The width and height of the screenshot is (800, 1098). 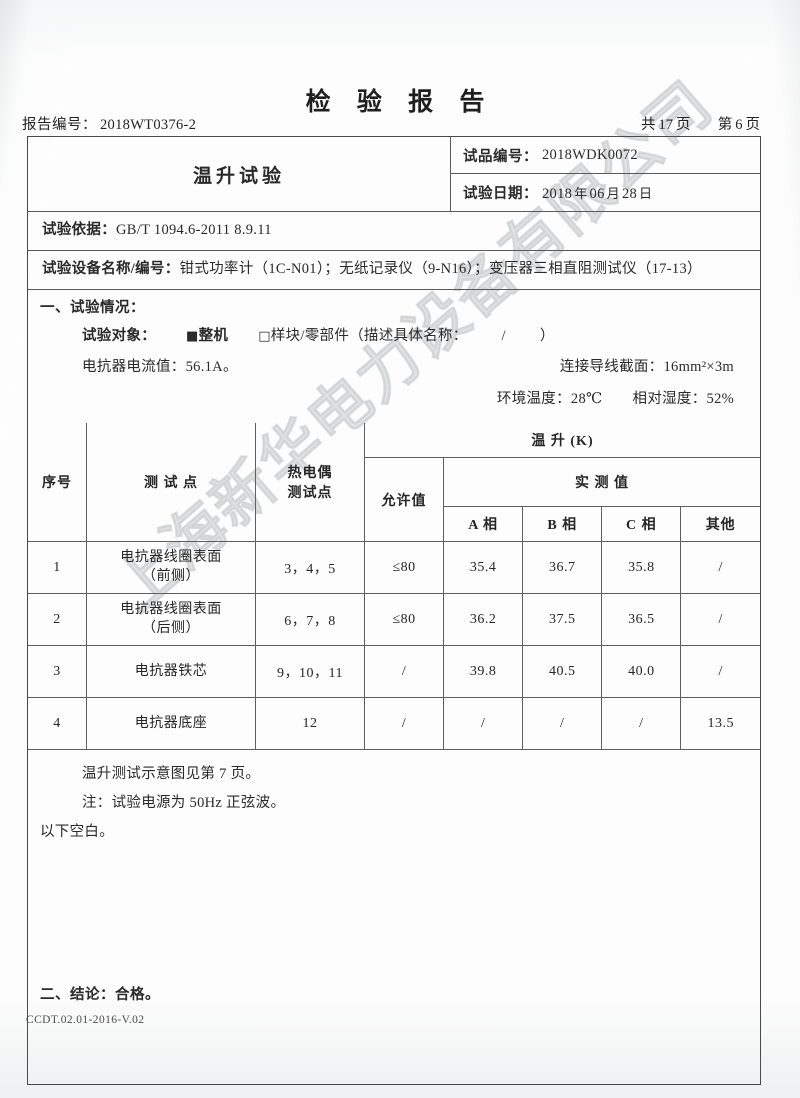 I want to click on sample-number-value: 2018WDK0072, so click(x=590, y=154).